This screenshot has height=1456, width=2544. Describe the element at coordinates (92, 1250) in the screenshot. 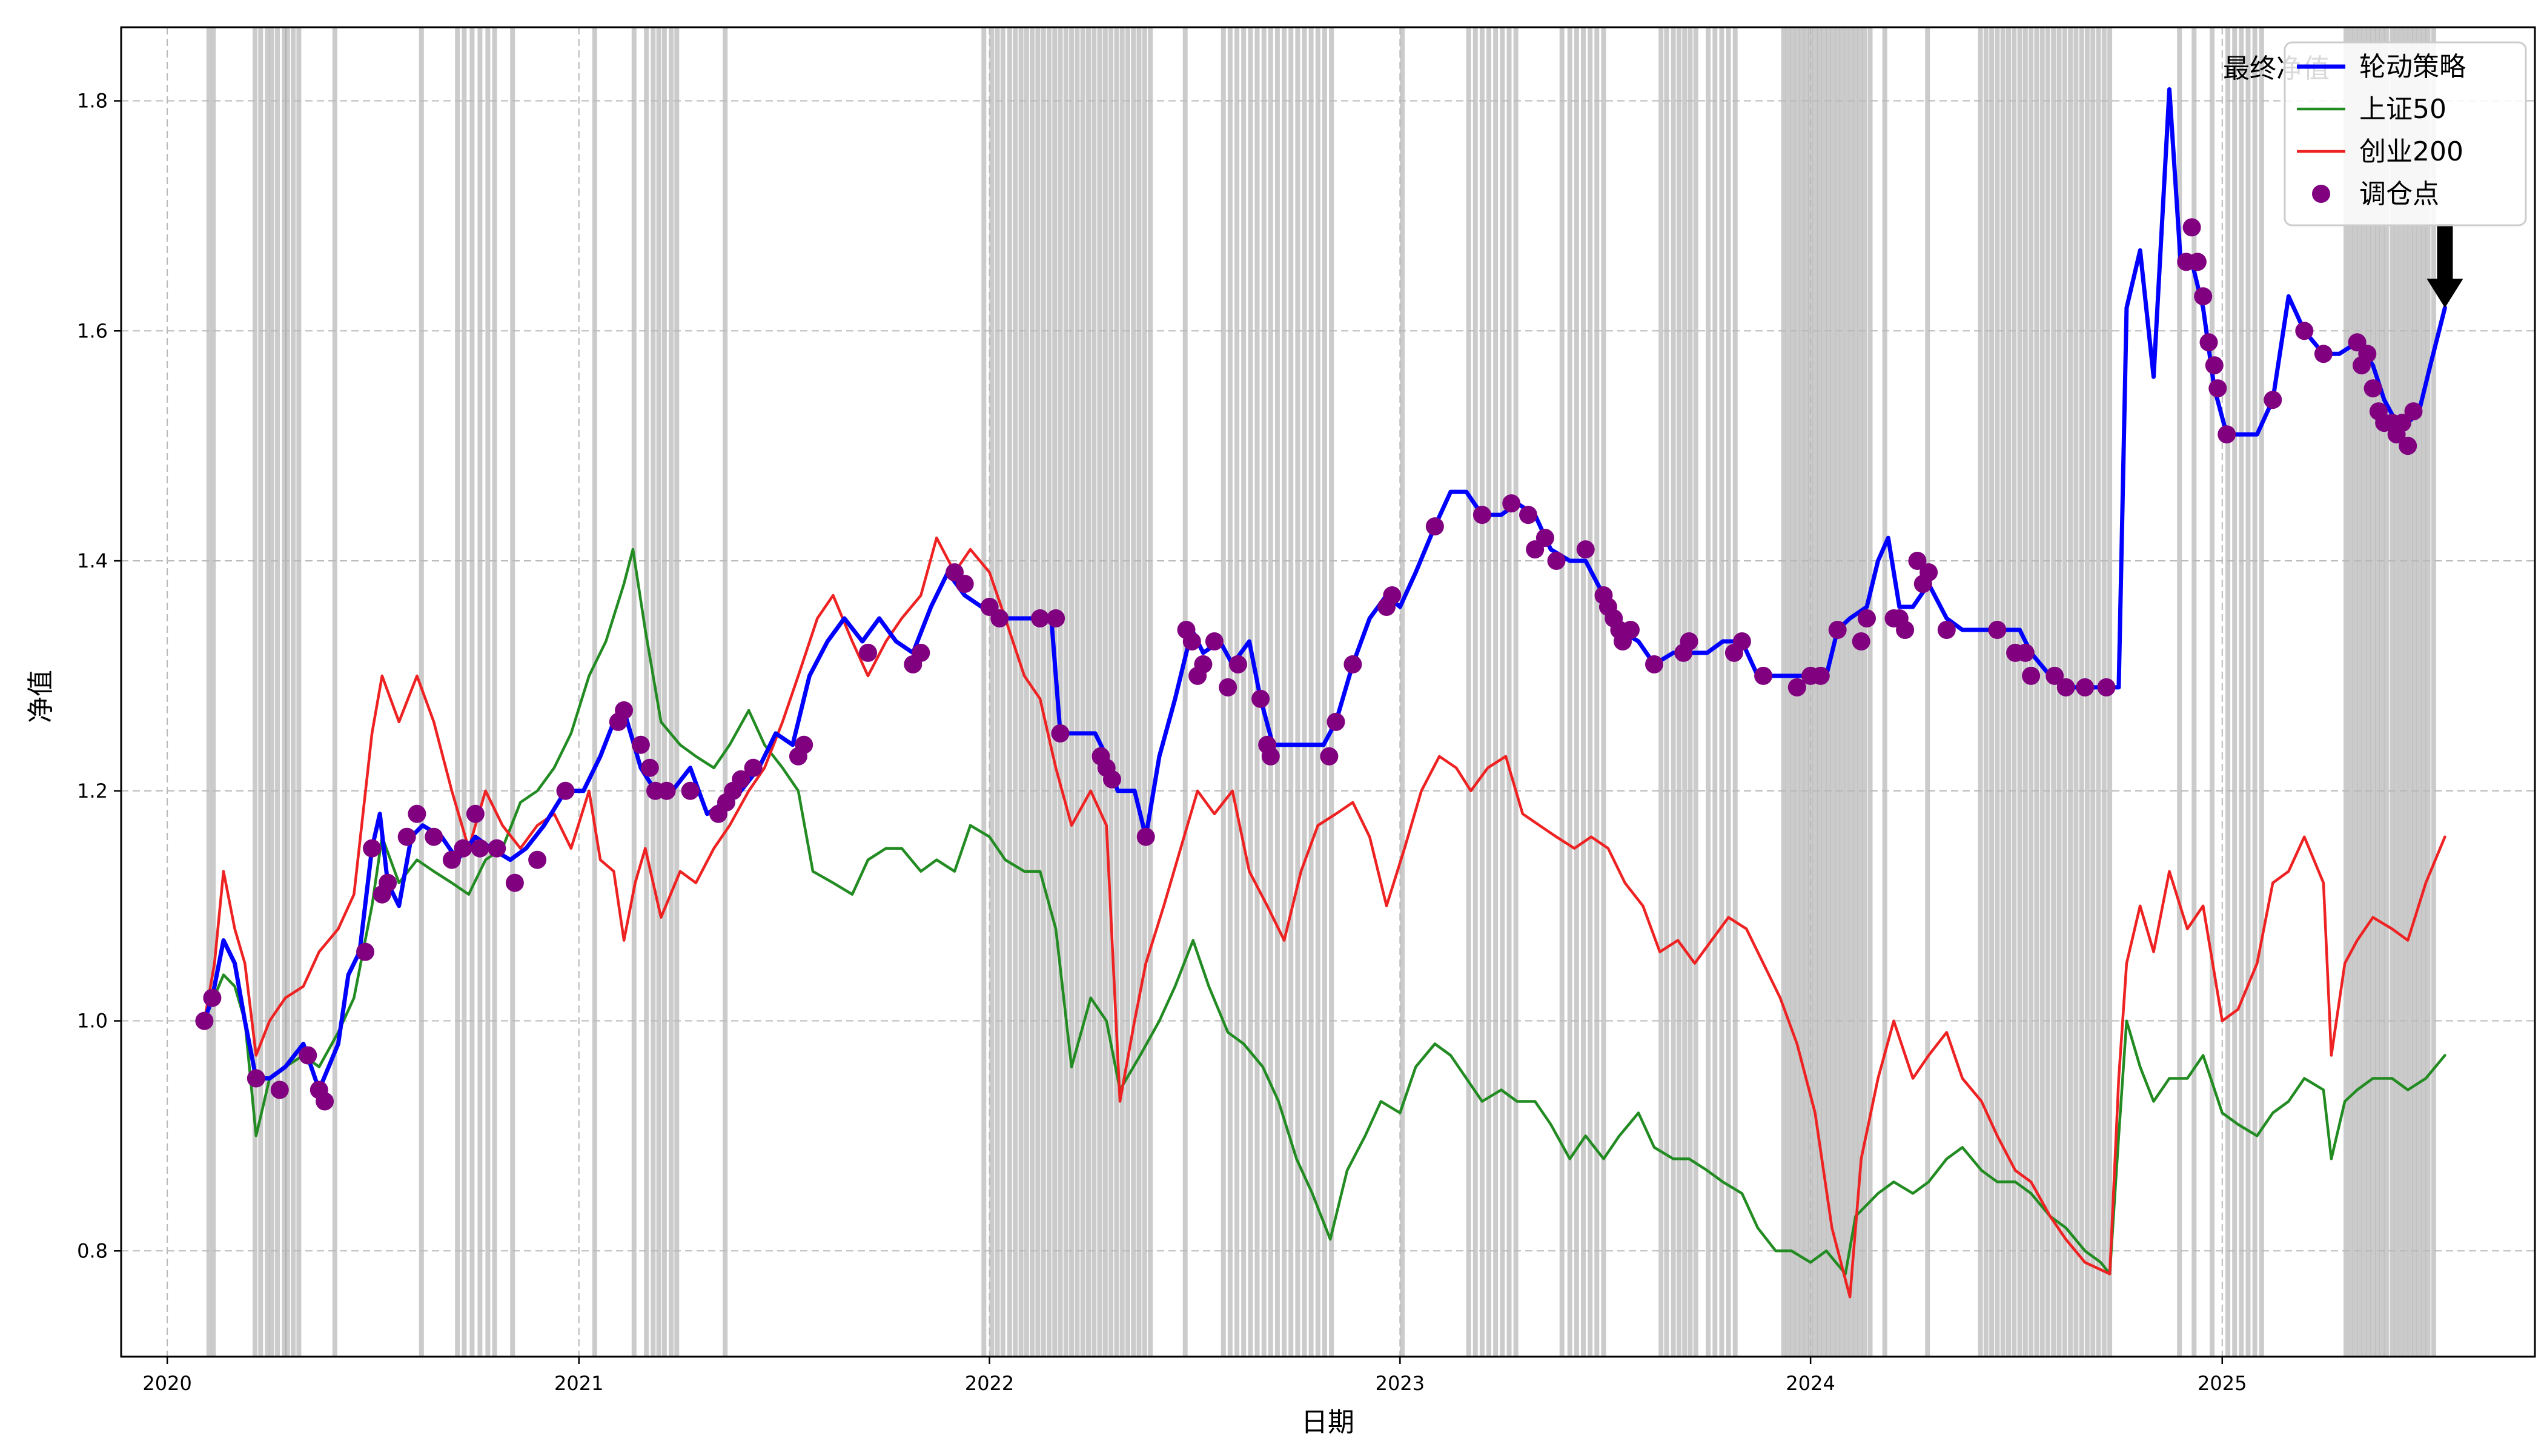

I see `y-tick-label: 0.8` at that location.